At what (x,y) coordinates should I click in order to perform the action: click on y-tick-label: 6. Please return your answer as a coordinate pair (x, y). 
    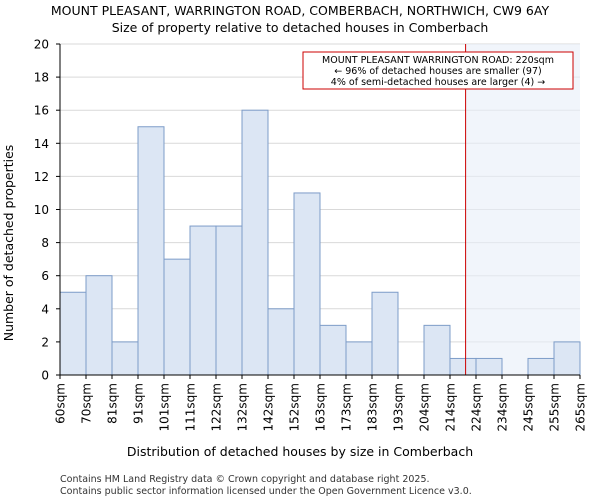
    Looking at the image, I should click on (45, 276).